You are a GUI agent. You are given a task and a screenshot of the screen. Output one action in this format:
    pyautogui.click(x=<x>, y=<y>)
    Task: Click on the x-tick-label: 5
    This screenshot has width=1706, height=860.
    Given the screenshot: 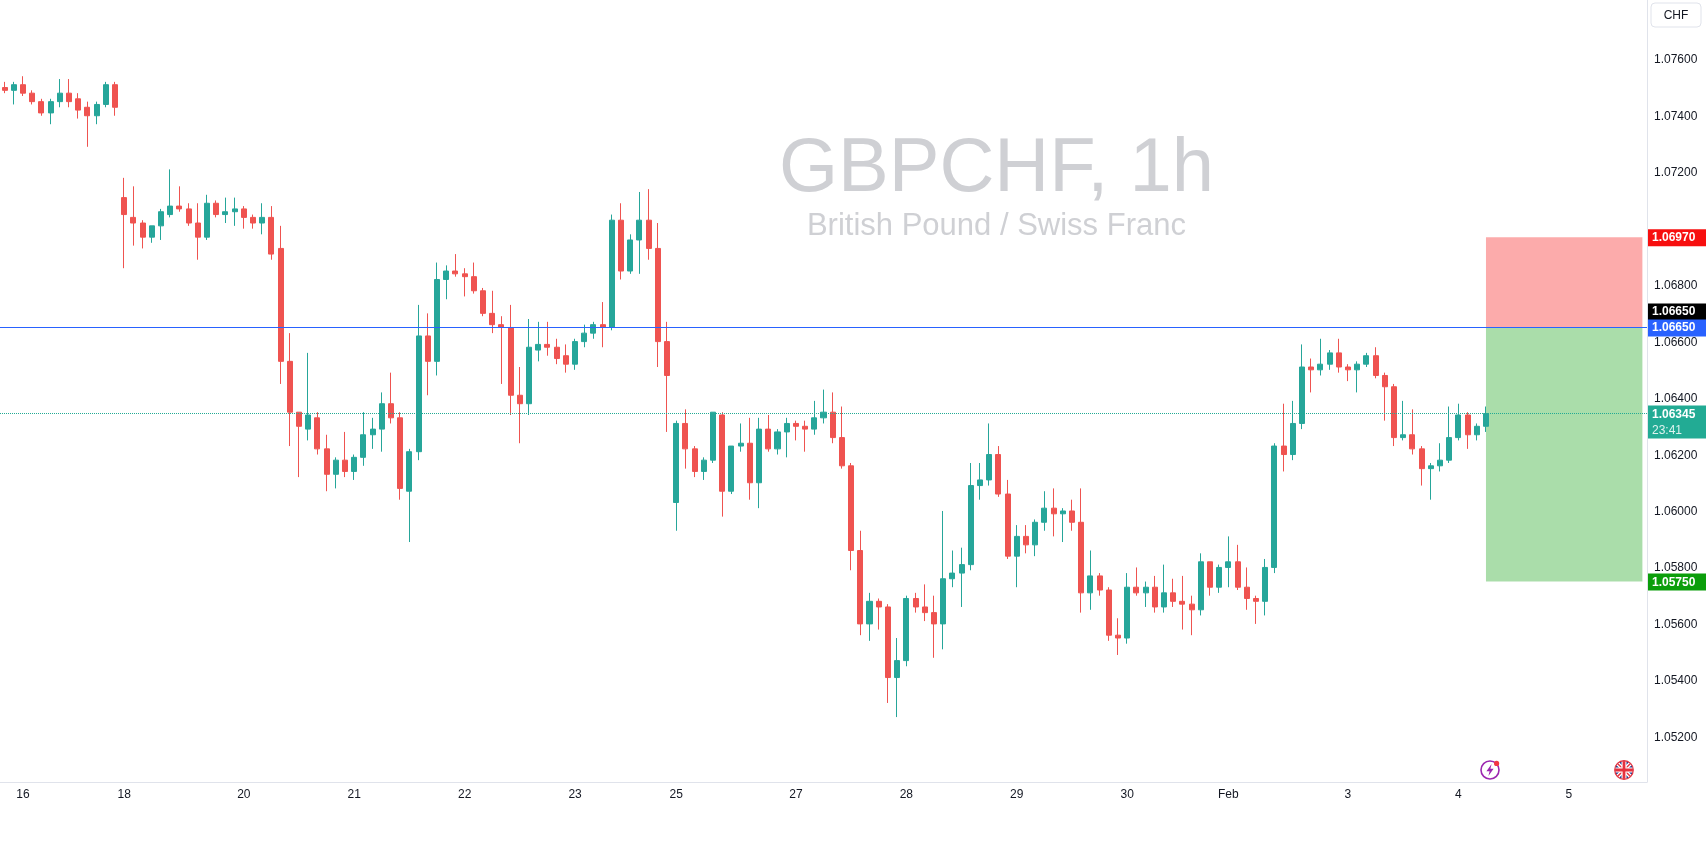 What is the action you would take?
    pyautogui.click(x=1569, y=794)
    